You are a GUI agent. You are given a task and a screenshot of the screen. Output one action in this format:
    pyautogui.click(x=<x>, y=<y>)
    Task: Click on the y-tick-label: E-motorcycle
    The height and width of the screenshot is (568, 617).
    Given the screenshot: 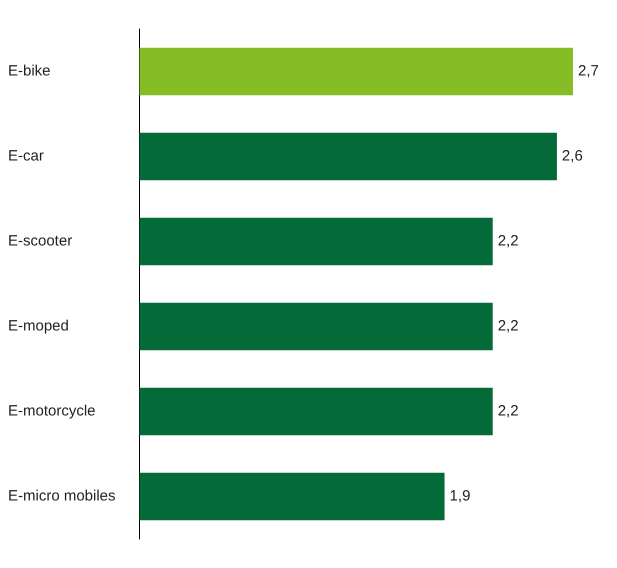 What is the action you would take?
    pyautogui.click(x=52, y=411)
    